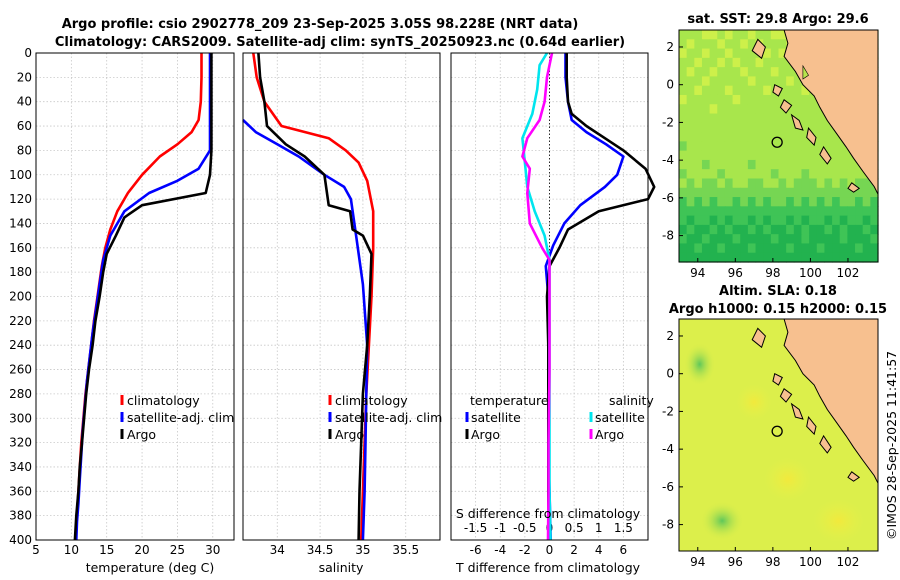 This screenshot has width=900, height=580. What do you see at coordinates (537, 296) in the screenshot?
I see `series-line-s-argo` at bounding box center [537, 296].